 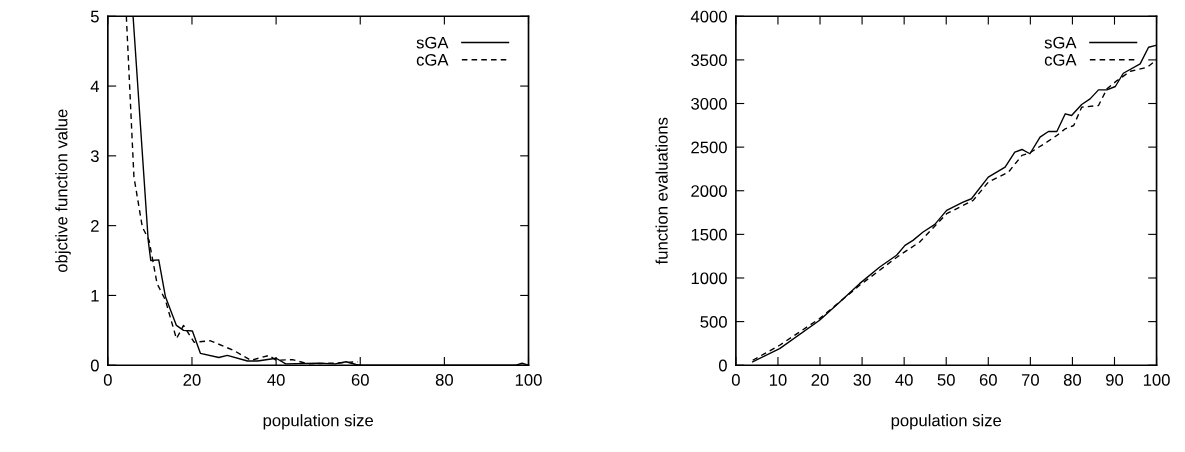 I want to click on x-tick-label: 70, so click(x=1030, y=379).